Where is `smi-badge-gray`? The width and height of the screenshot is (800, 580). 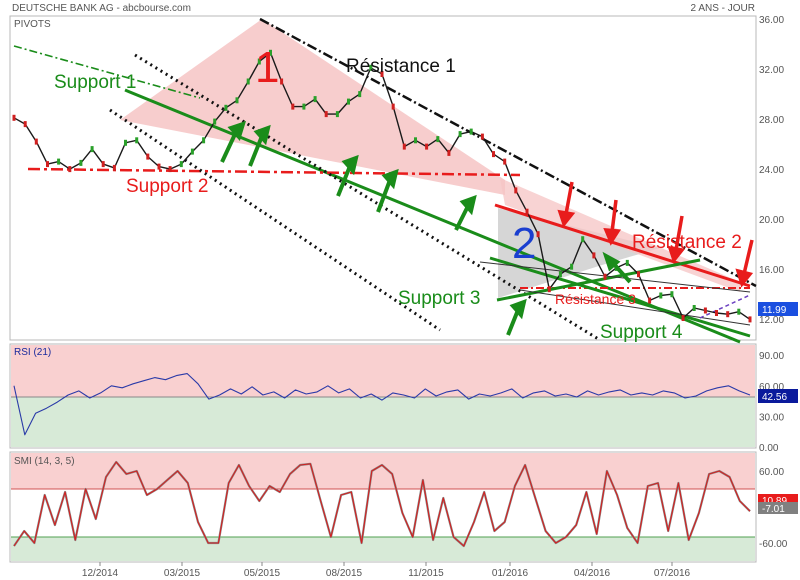
smi-badge-gray is located at coordinates (778, 508).